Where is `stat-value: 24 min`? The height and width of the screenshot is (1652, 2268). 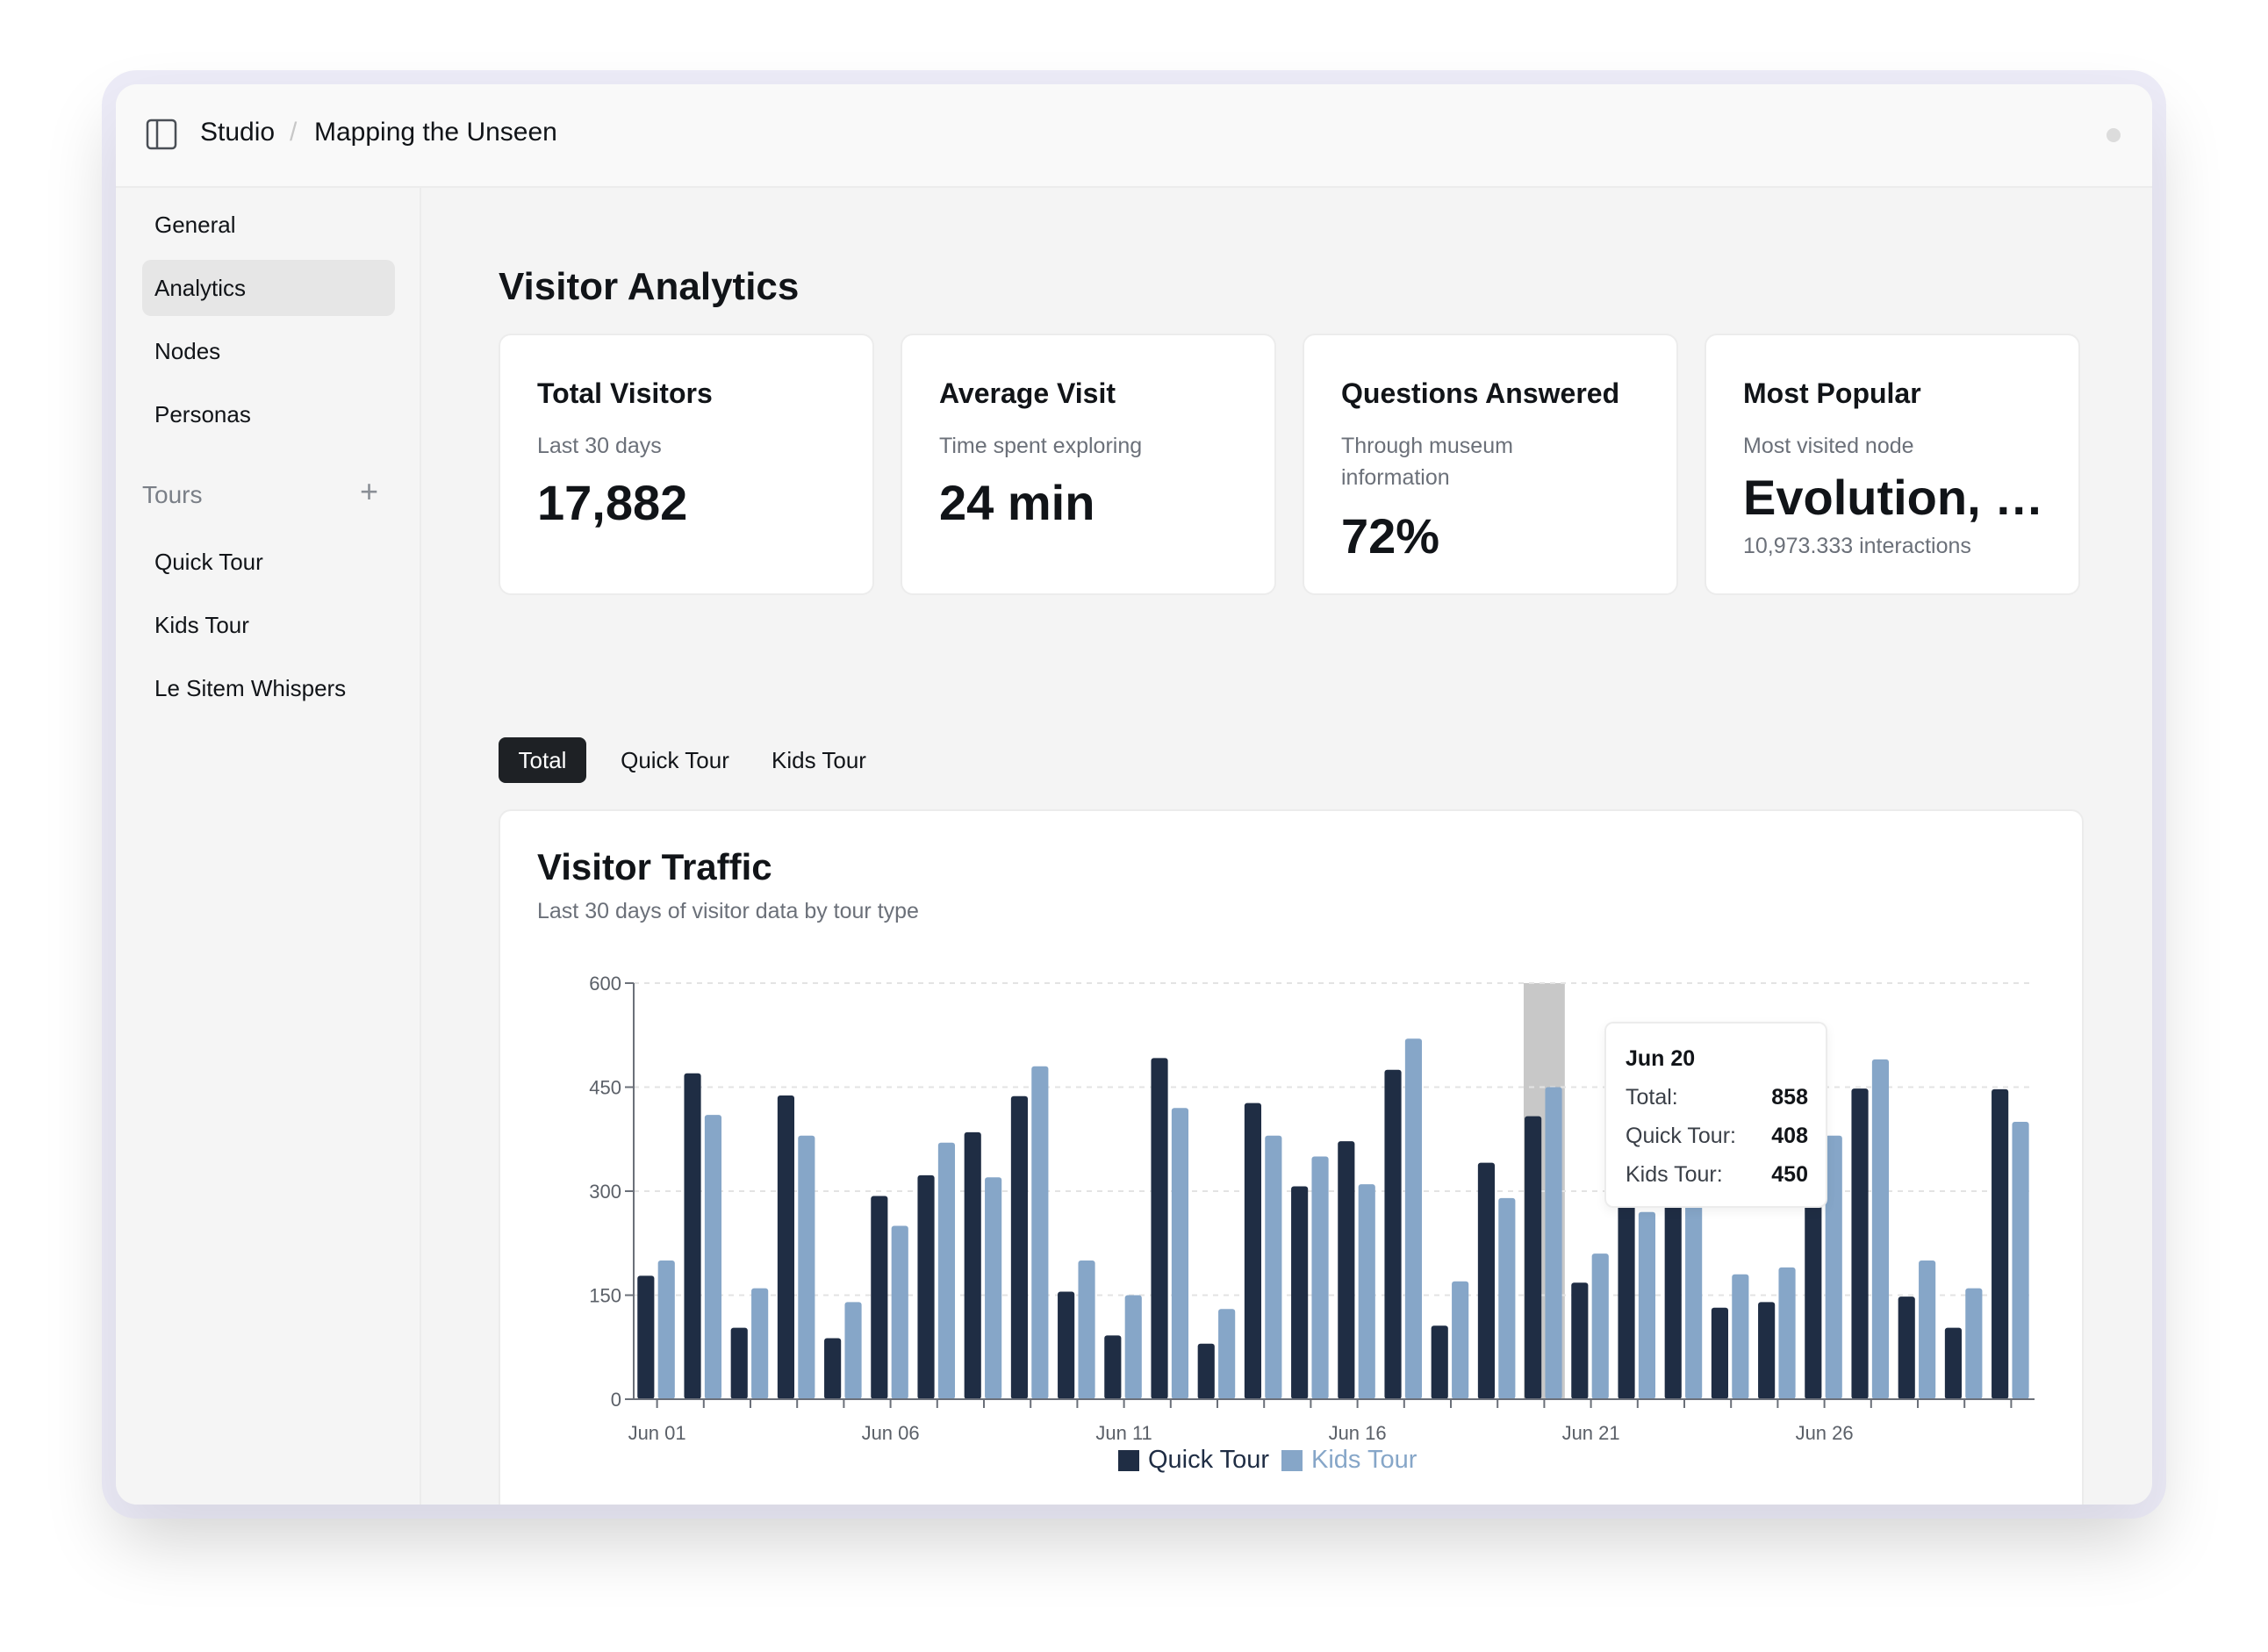 stat-value: 24 min is located at coordinates (1017, 503).